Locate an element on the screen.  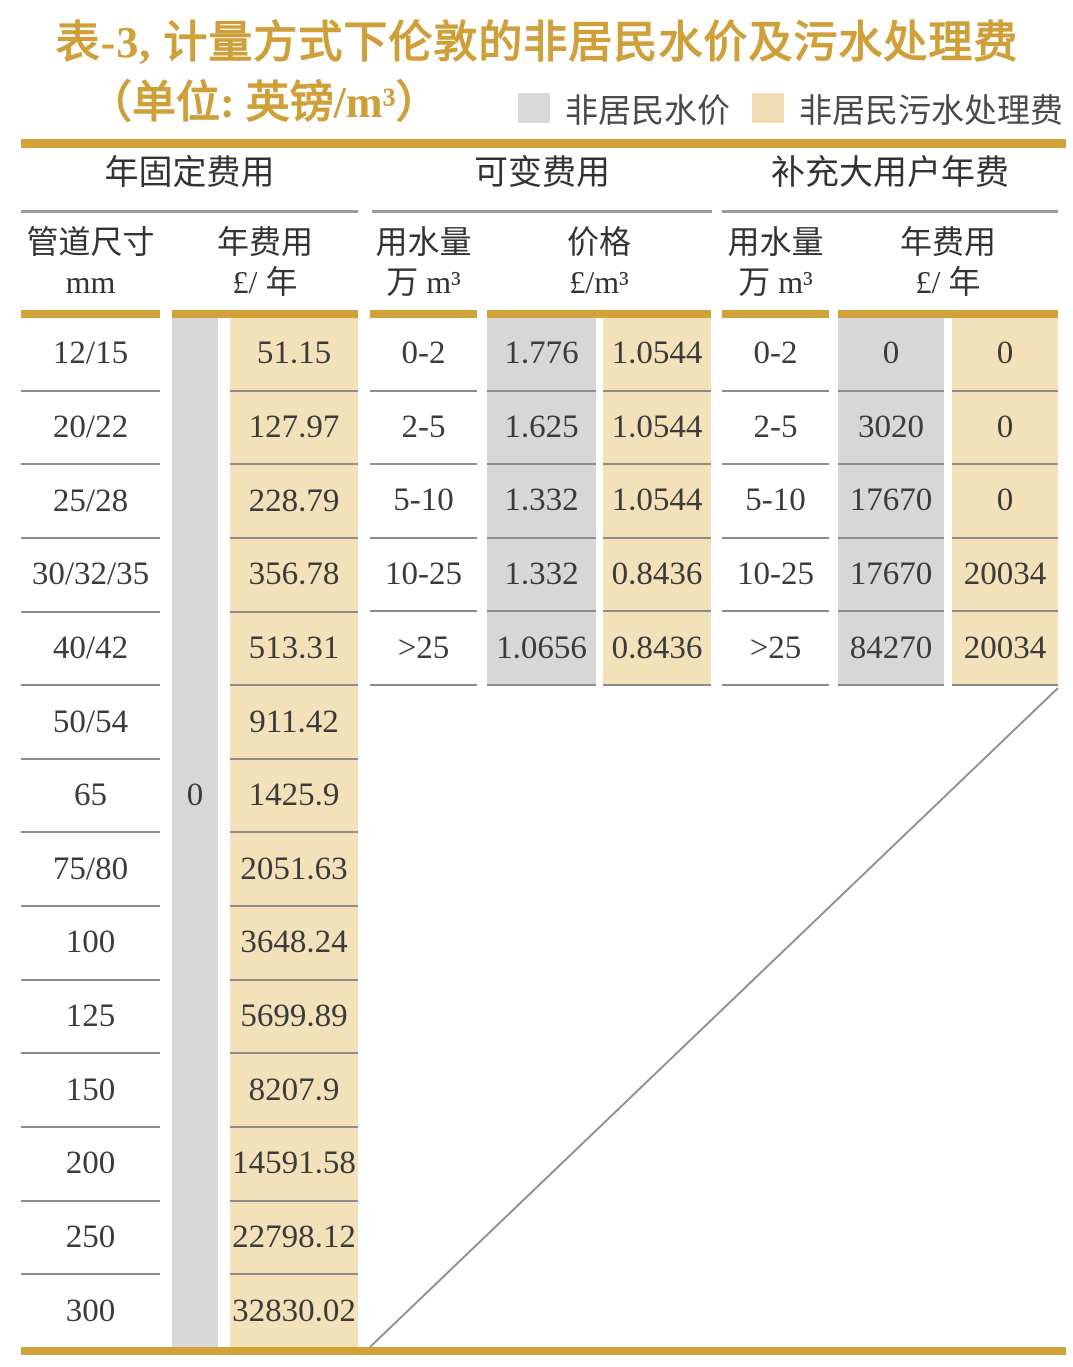
legend-item-sewage-fee: 非居民污水处理费 is located at coordinates (896, 108).